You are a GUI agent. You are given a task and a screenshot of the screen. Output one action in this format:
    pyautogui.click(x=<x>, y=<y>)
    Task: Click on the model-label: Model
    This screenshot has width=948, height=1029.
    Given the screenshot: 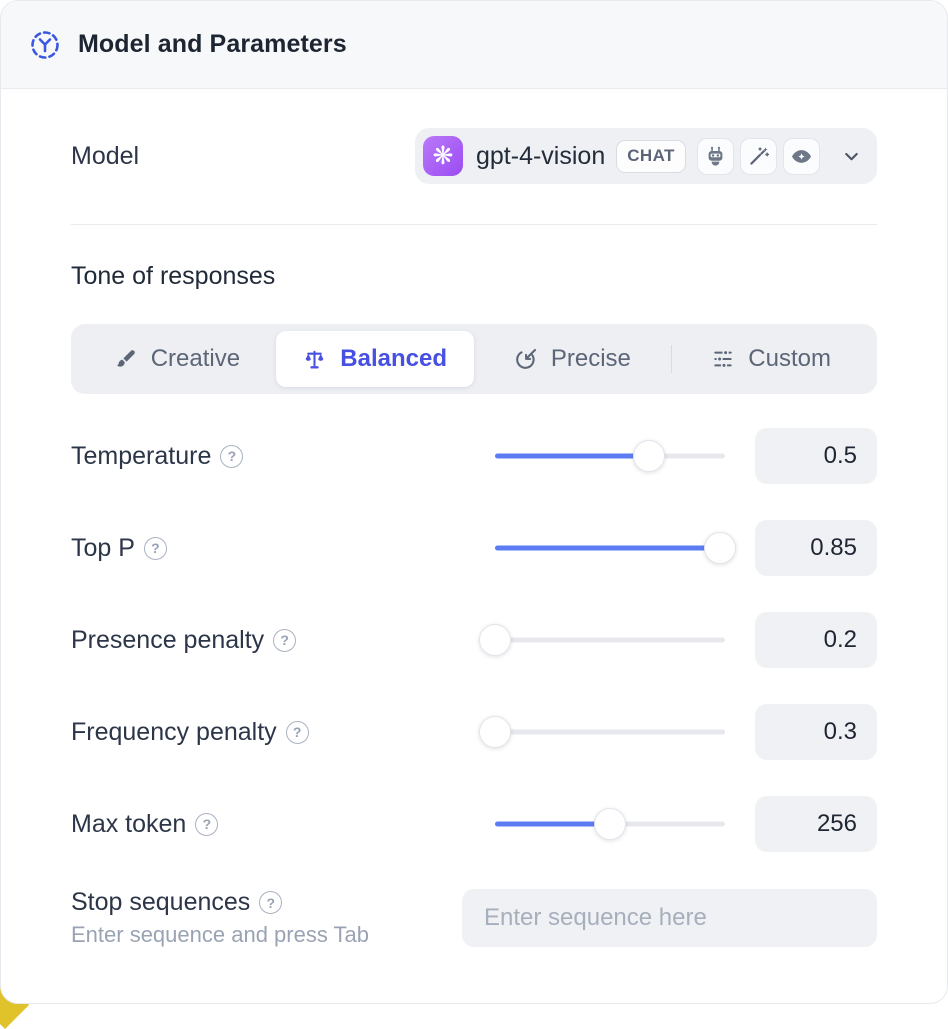 What is the action you would take?
    pyautogui.click(x=105, y=155)
    